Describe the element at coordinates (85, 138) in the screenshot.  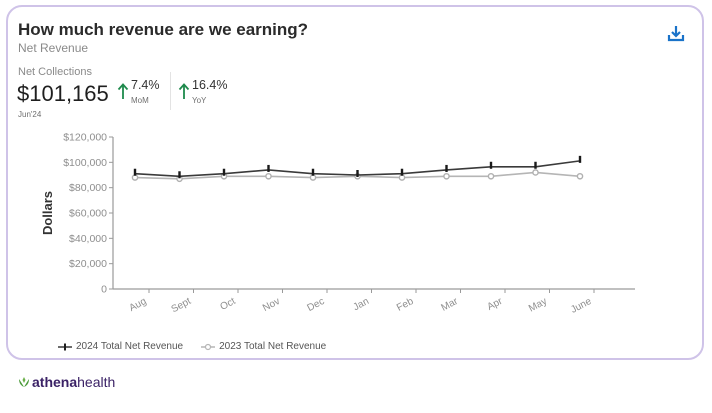
I see `y-tick-label: $120,000` at that location.